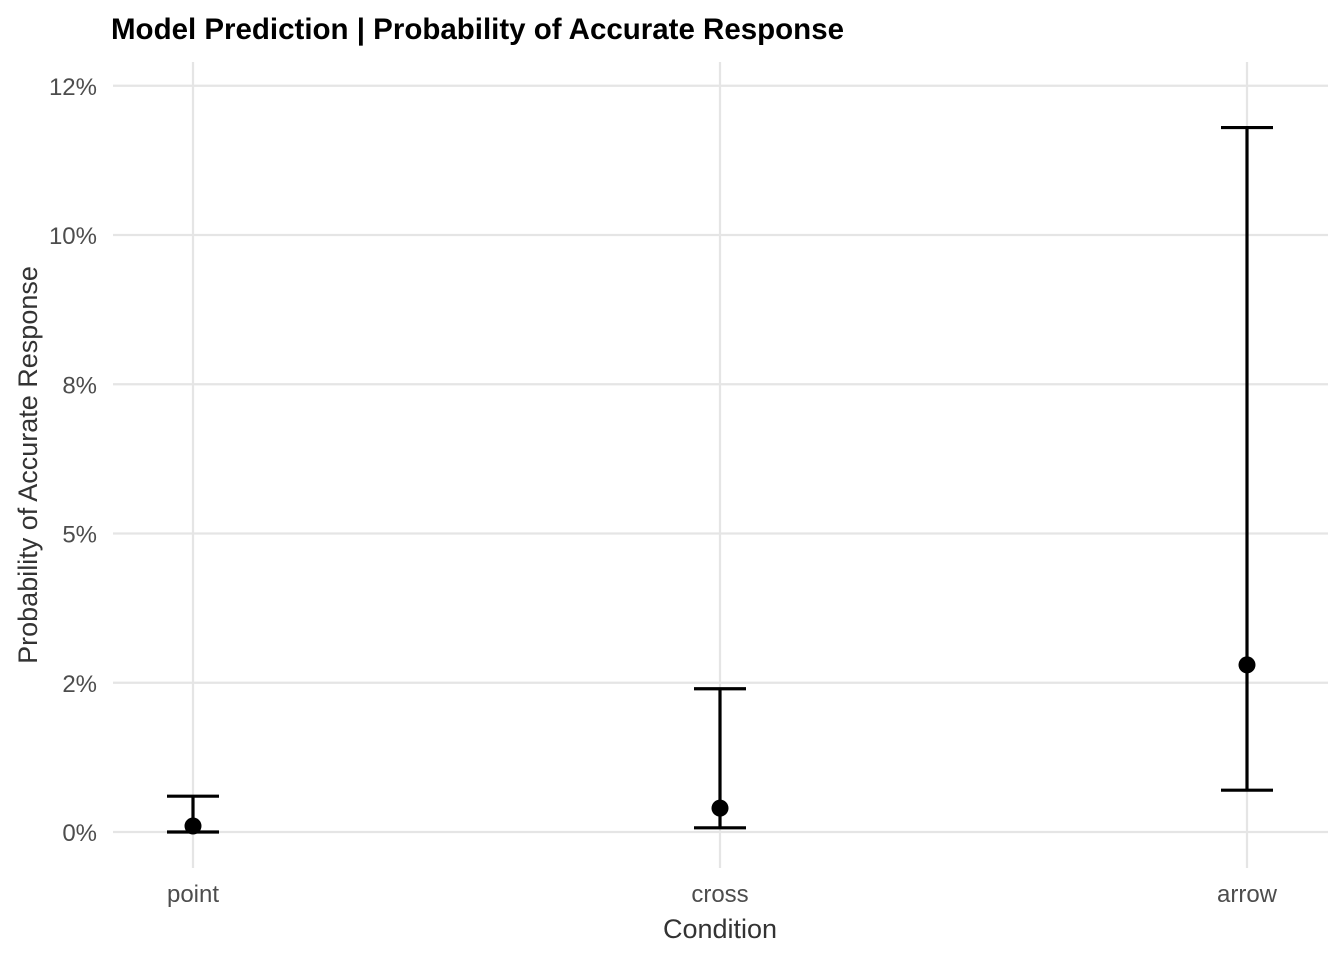  I want to click on y-tick-label: 2%, so click(79, 684).